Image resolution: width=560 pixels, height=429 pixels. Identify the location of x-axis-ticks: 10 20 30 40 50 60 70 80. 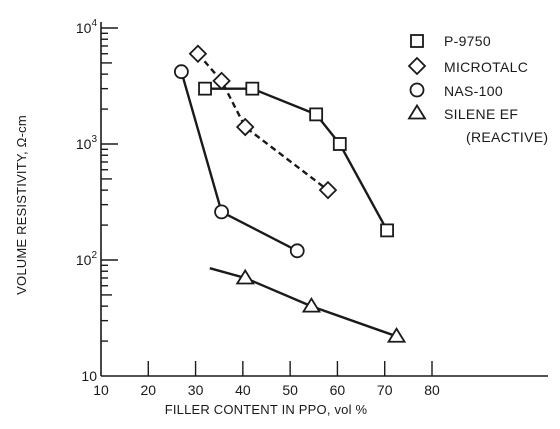
(266, 379).